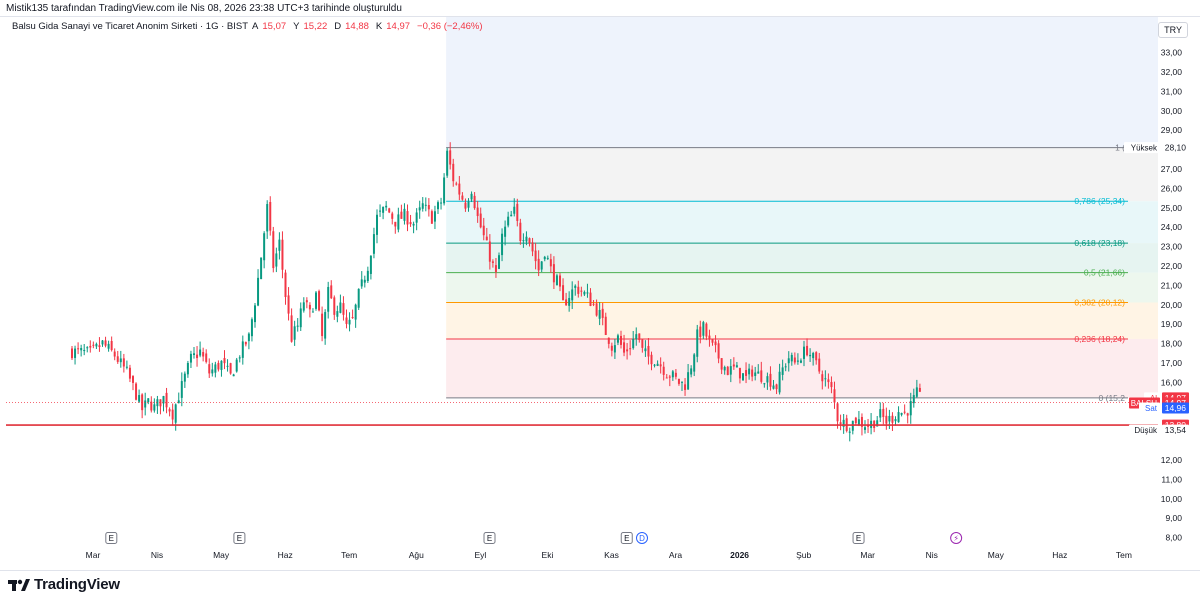  What do you see at coordinates (349, 555) in the screenshot?
I see `x-tick-label: Tem` at bounding box center [349, 555].